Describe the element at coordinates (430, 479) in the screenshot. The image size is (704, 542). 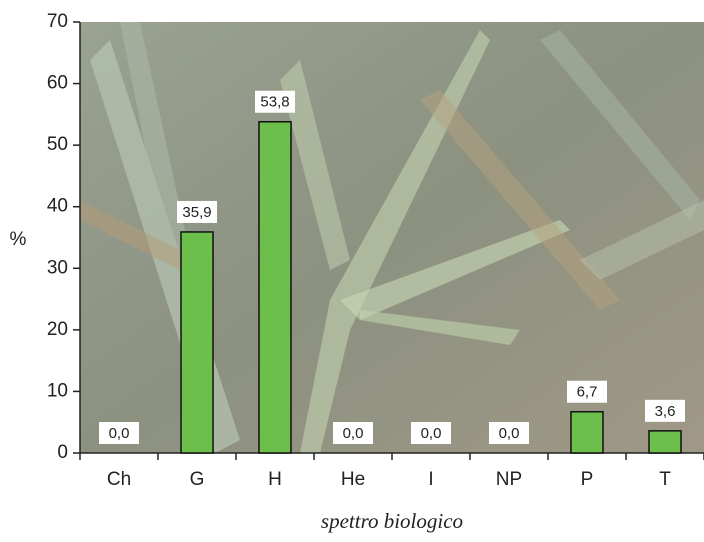
I see `x-tick-label: I` at that location.